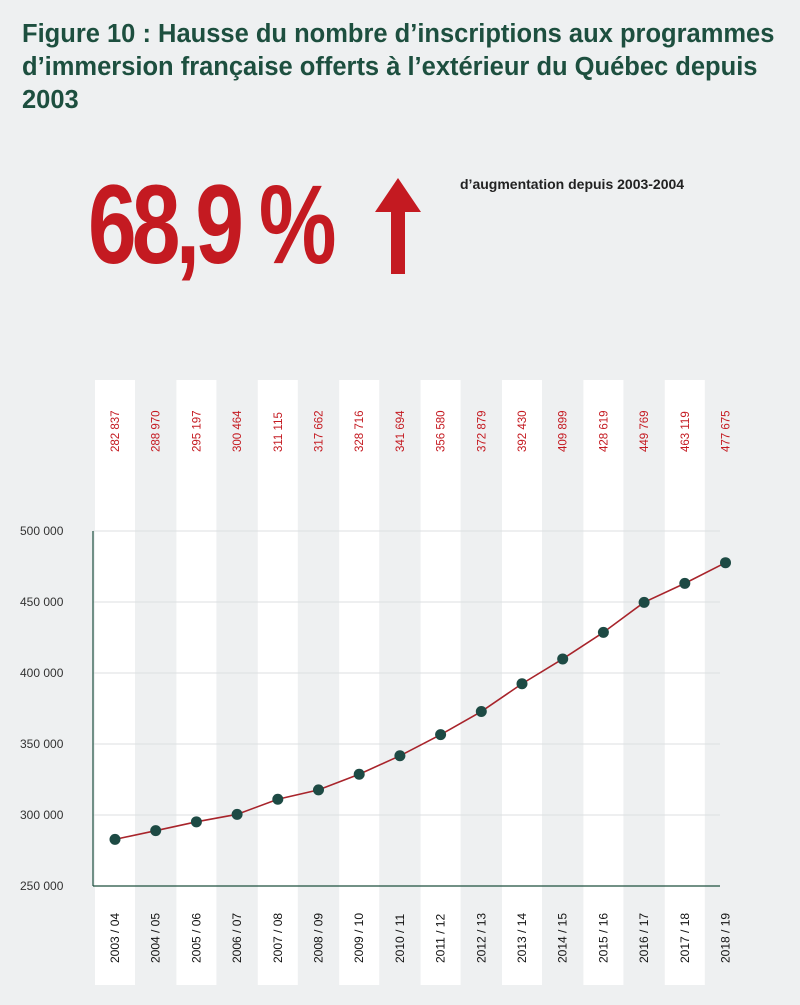 The width and height of the screenshot is (800, 1005). Describe the element at coordinates (42, 744) in the screenshot. I see `y-tick-label: 350 000` at that location.